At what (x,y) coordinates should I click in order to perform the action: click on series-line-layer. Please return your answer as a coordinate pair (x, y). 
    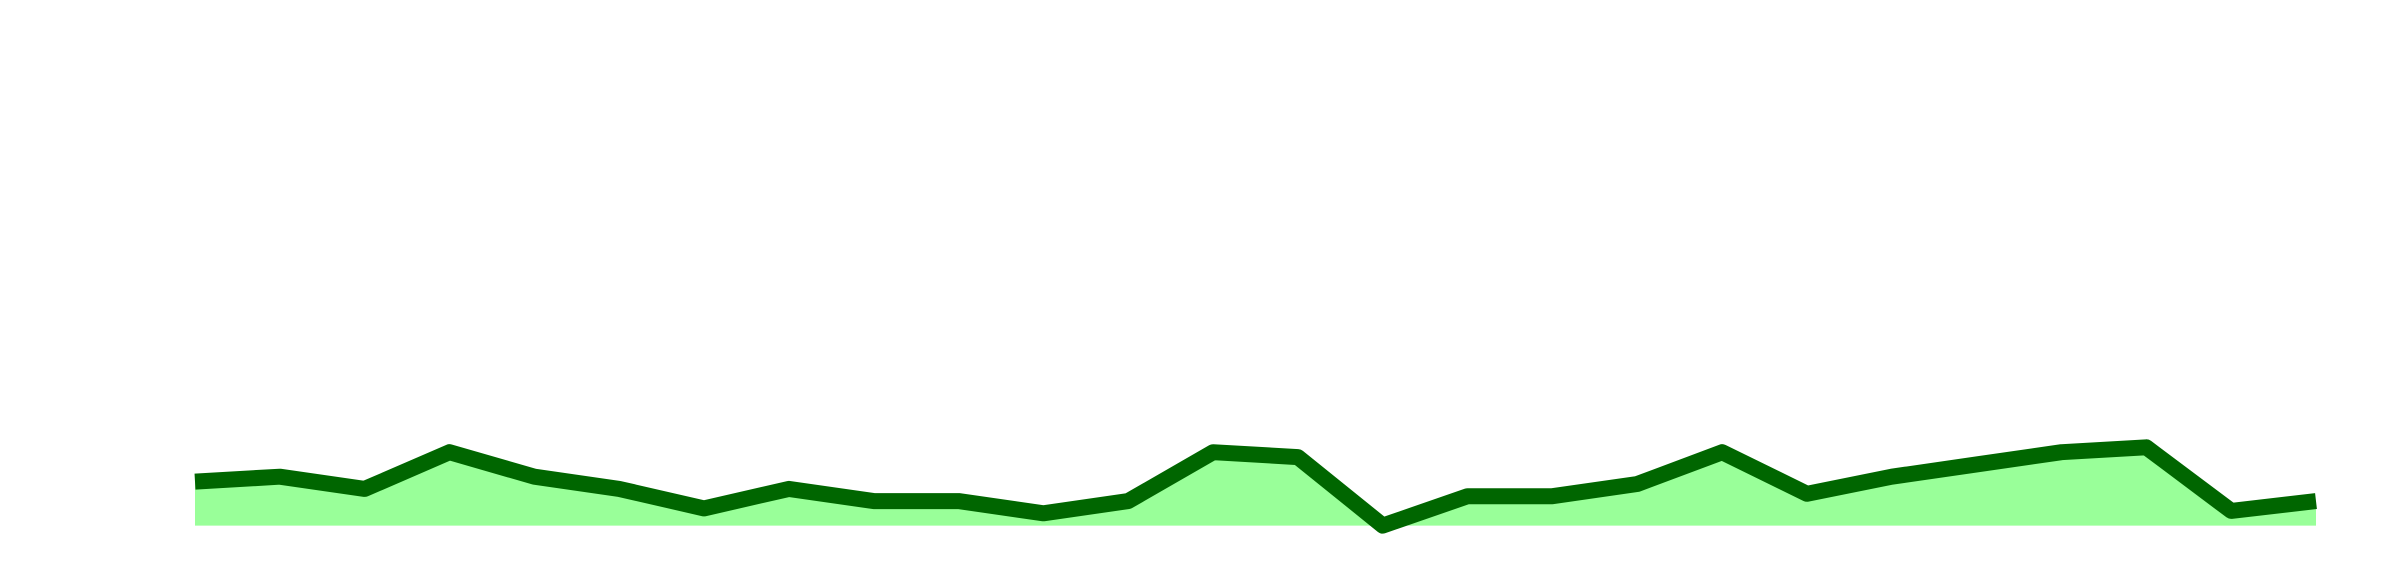
    Looking at the image, I should click on (1255, 486).